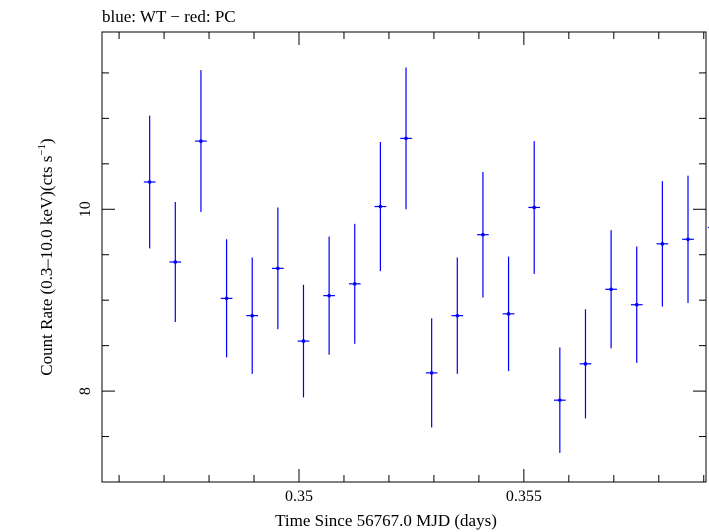  Describe the element at coordinates (46, 141) in the screenshot. I see `y-axis-label-close: )` at that location.